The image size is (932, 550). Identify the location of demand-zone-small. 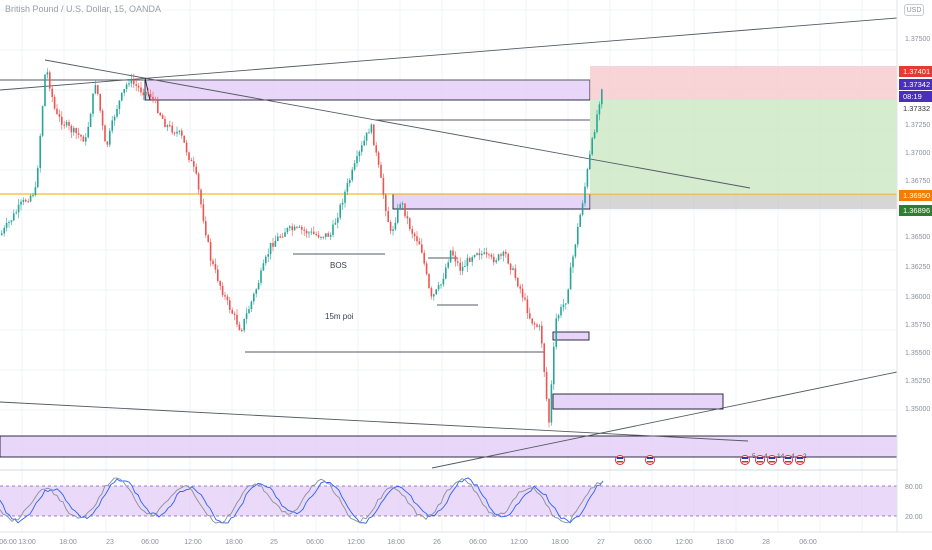
(571, 336).